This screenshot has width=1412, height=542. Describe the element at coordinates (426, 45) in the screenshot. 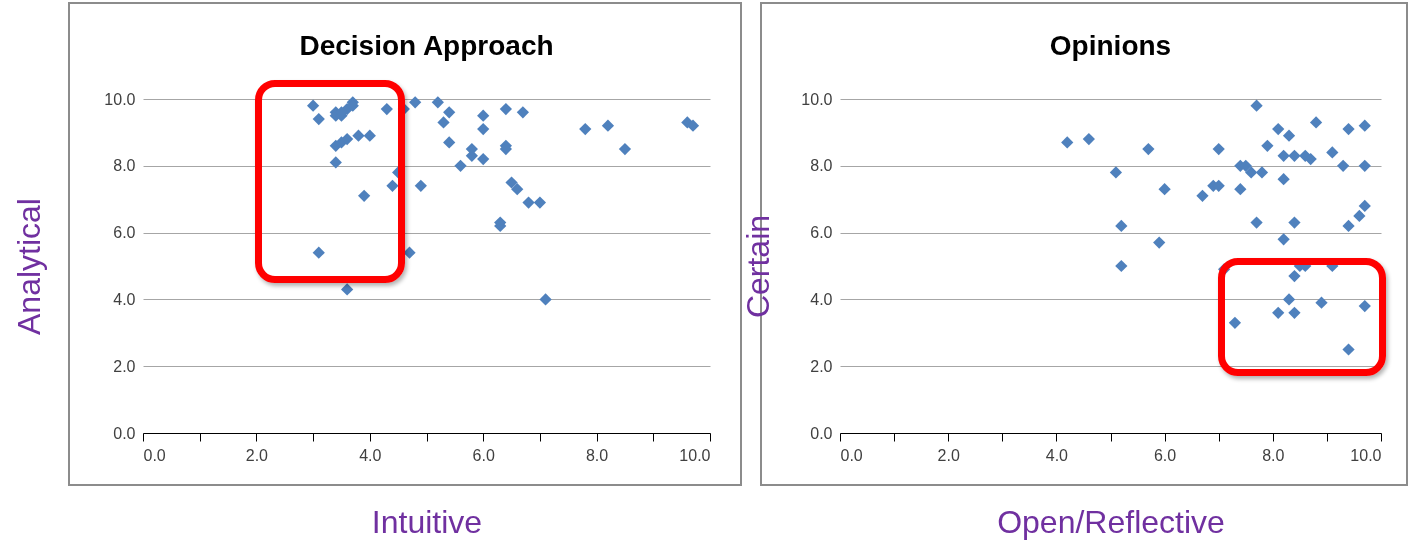

I see `chart-title: Decision Approach` at that location.